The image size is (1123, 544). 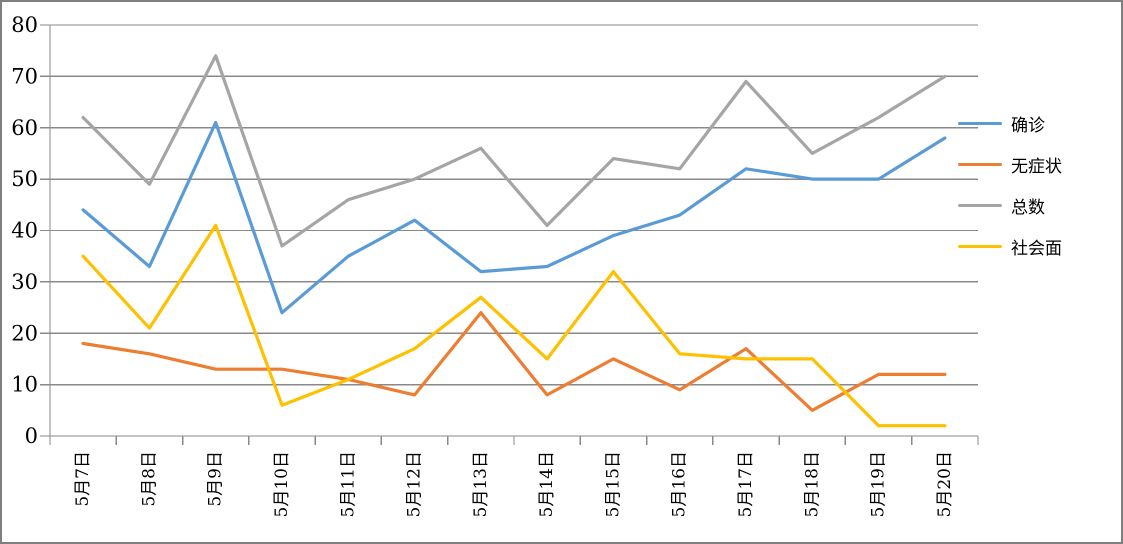 I want to click on legend-item: 无症状, so click(x=1038, y=164).